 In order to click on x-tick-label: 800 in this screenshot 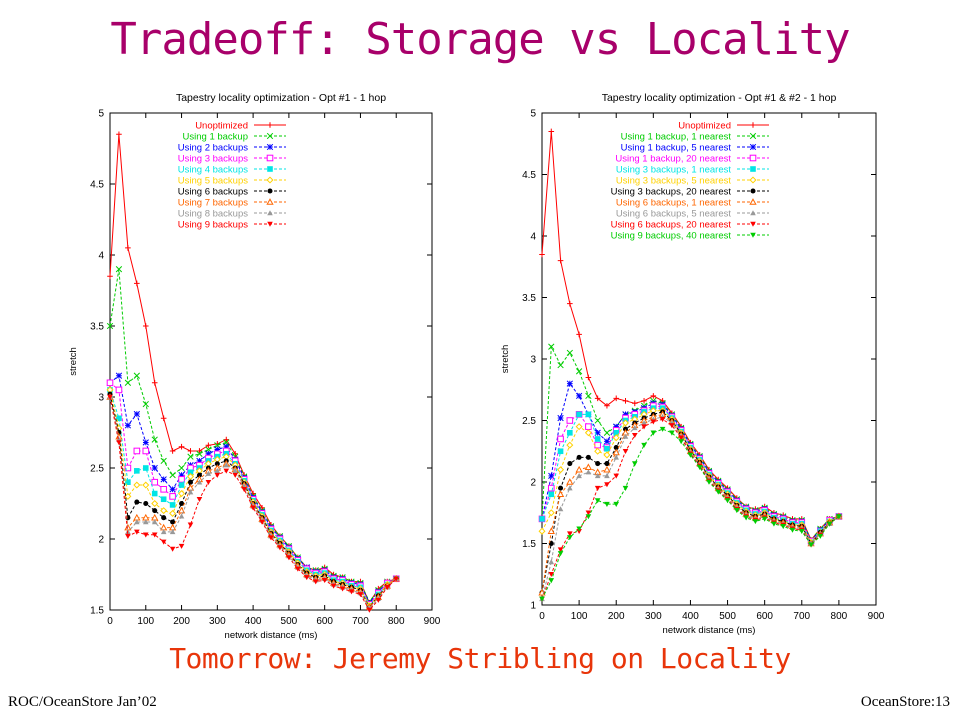, I will do `click(396, 621)`.